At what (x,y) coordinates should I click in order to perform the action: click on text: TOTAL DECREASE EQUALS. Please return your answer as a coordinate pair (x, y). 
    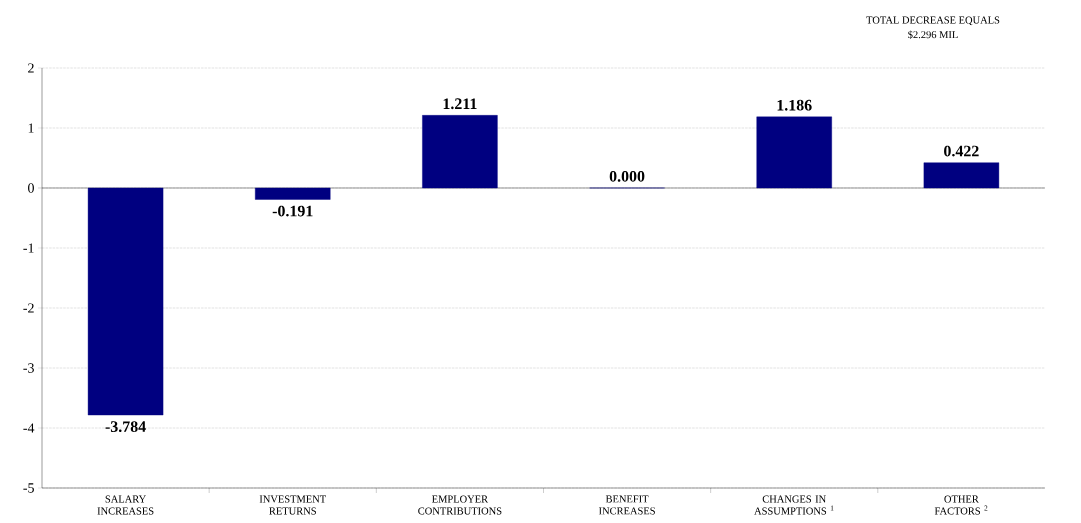
    Looking at the image, I should click on (933, 21).